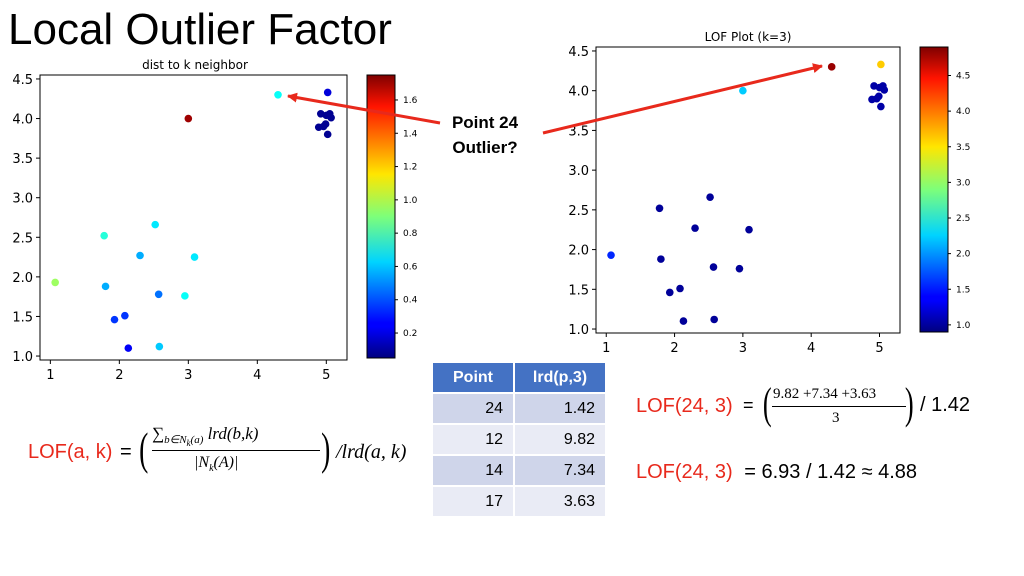  Describe the element at coordinates (200, 29) in the screenshot. I see `slide-title: Local Outlier Factor` at that location.